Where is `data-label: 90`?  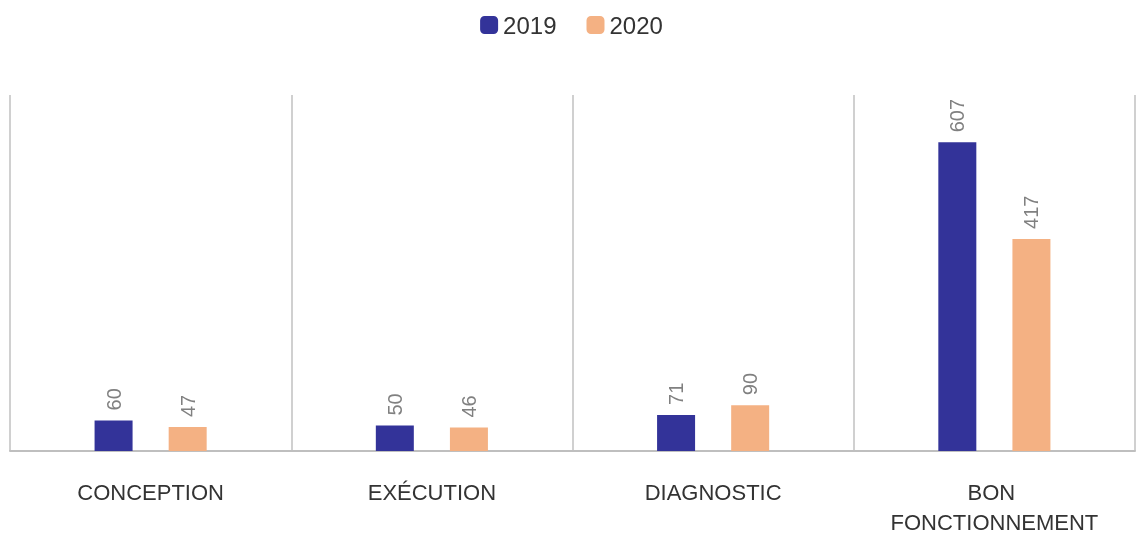
data-label: 90 is located at coordinates (750, 384).